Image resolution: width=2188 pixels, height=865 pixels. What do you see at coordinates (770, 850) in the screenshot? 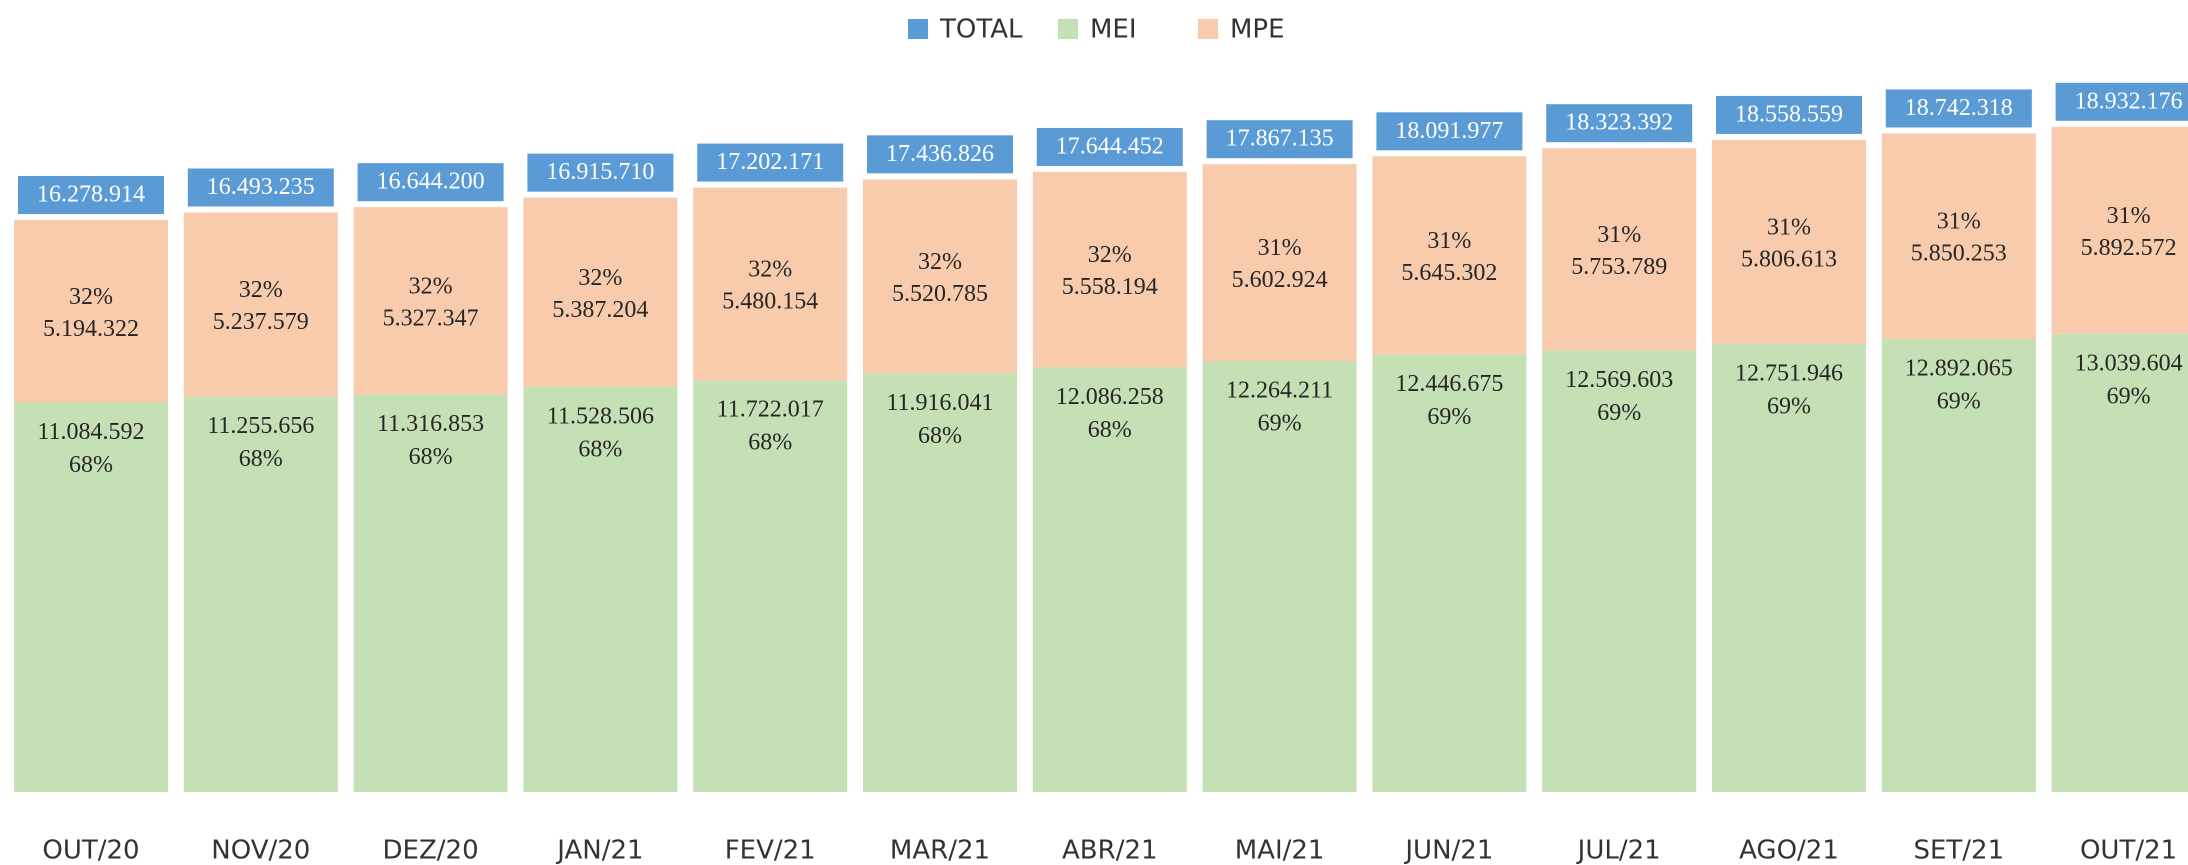
I see `x-tick-label: FEV/21` at bounding box center [770, 850].